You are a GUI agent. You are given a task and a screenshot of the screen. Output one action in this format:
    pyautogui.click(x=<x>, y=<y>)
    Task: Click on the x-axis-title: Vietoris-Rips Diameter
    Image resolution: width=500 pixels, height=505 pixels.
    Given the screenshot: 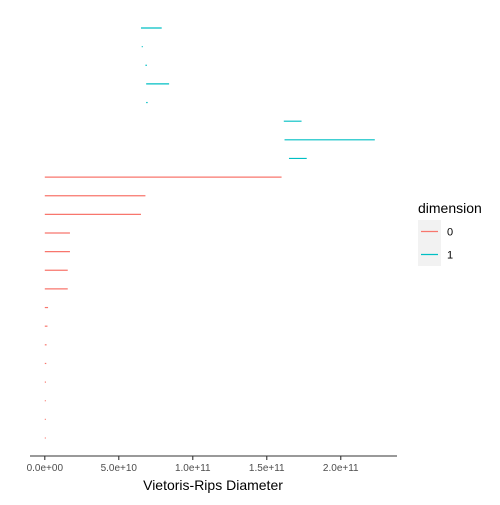 What is the action you would take?
    pyautogui.click(x=213, y=485)
    